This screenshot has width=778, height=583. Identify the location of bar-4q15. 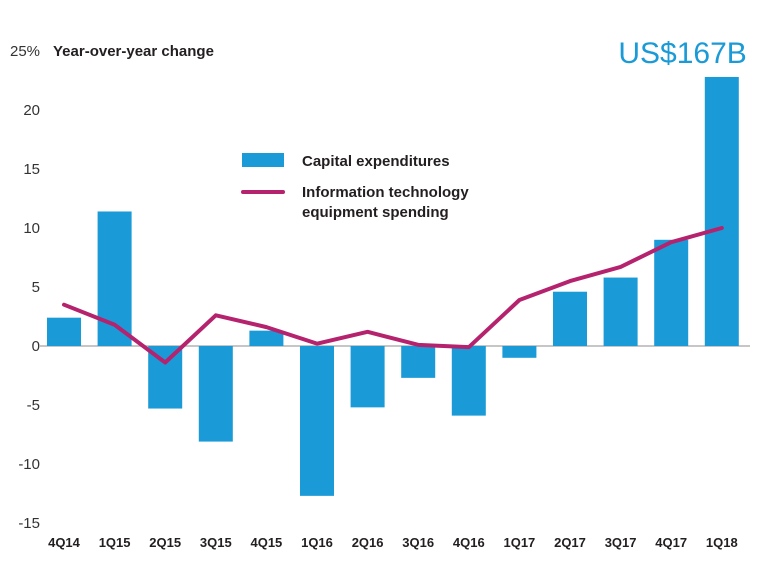
(266, 338).